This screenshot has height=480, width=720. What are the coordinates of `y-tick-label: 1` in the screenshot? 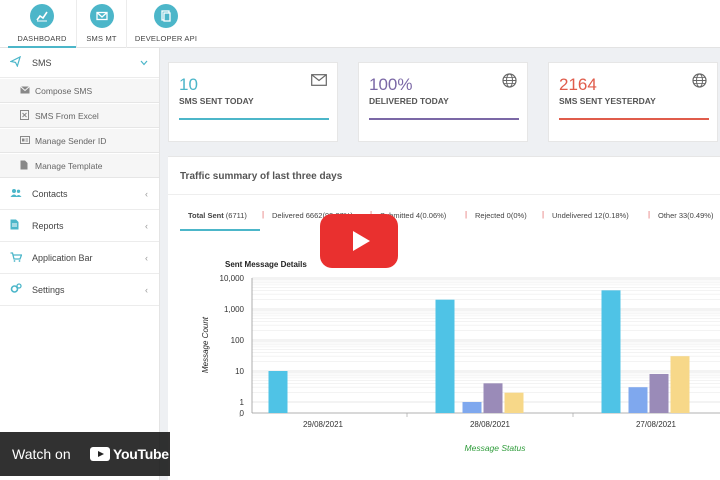 It's located at (242, 402).